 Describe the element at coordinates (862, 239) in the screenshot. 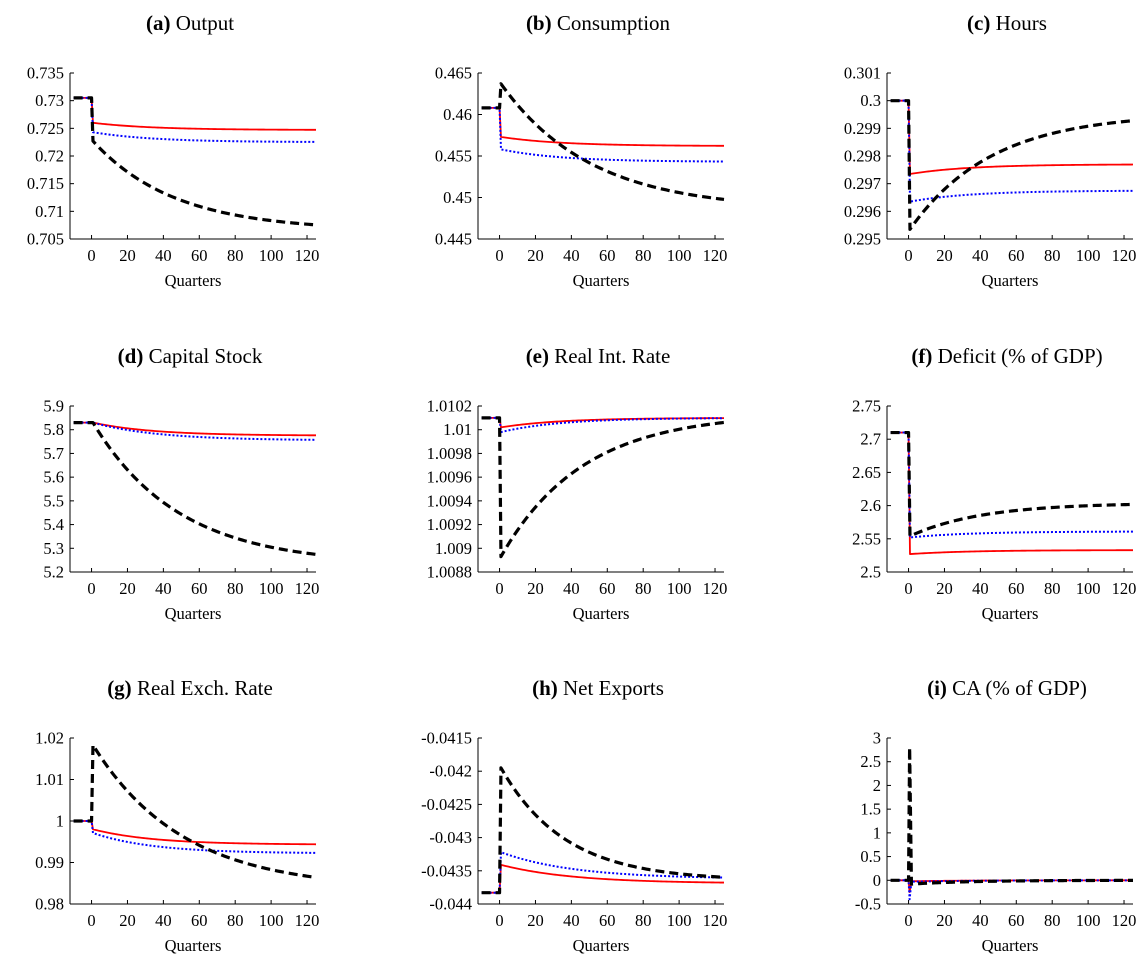

I see `y-tick-label: 0.295` at that location.